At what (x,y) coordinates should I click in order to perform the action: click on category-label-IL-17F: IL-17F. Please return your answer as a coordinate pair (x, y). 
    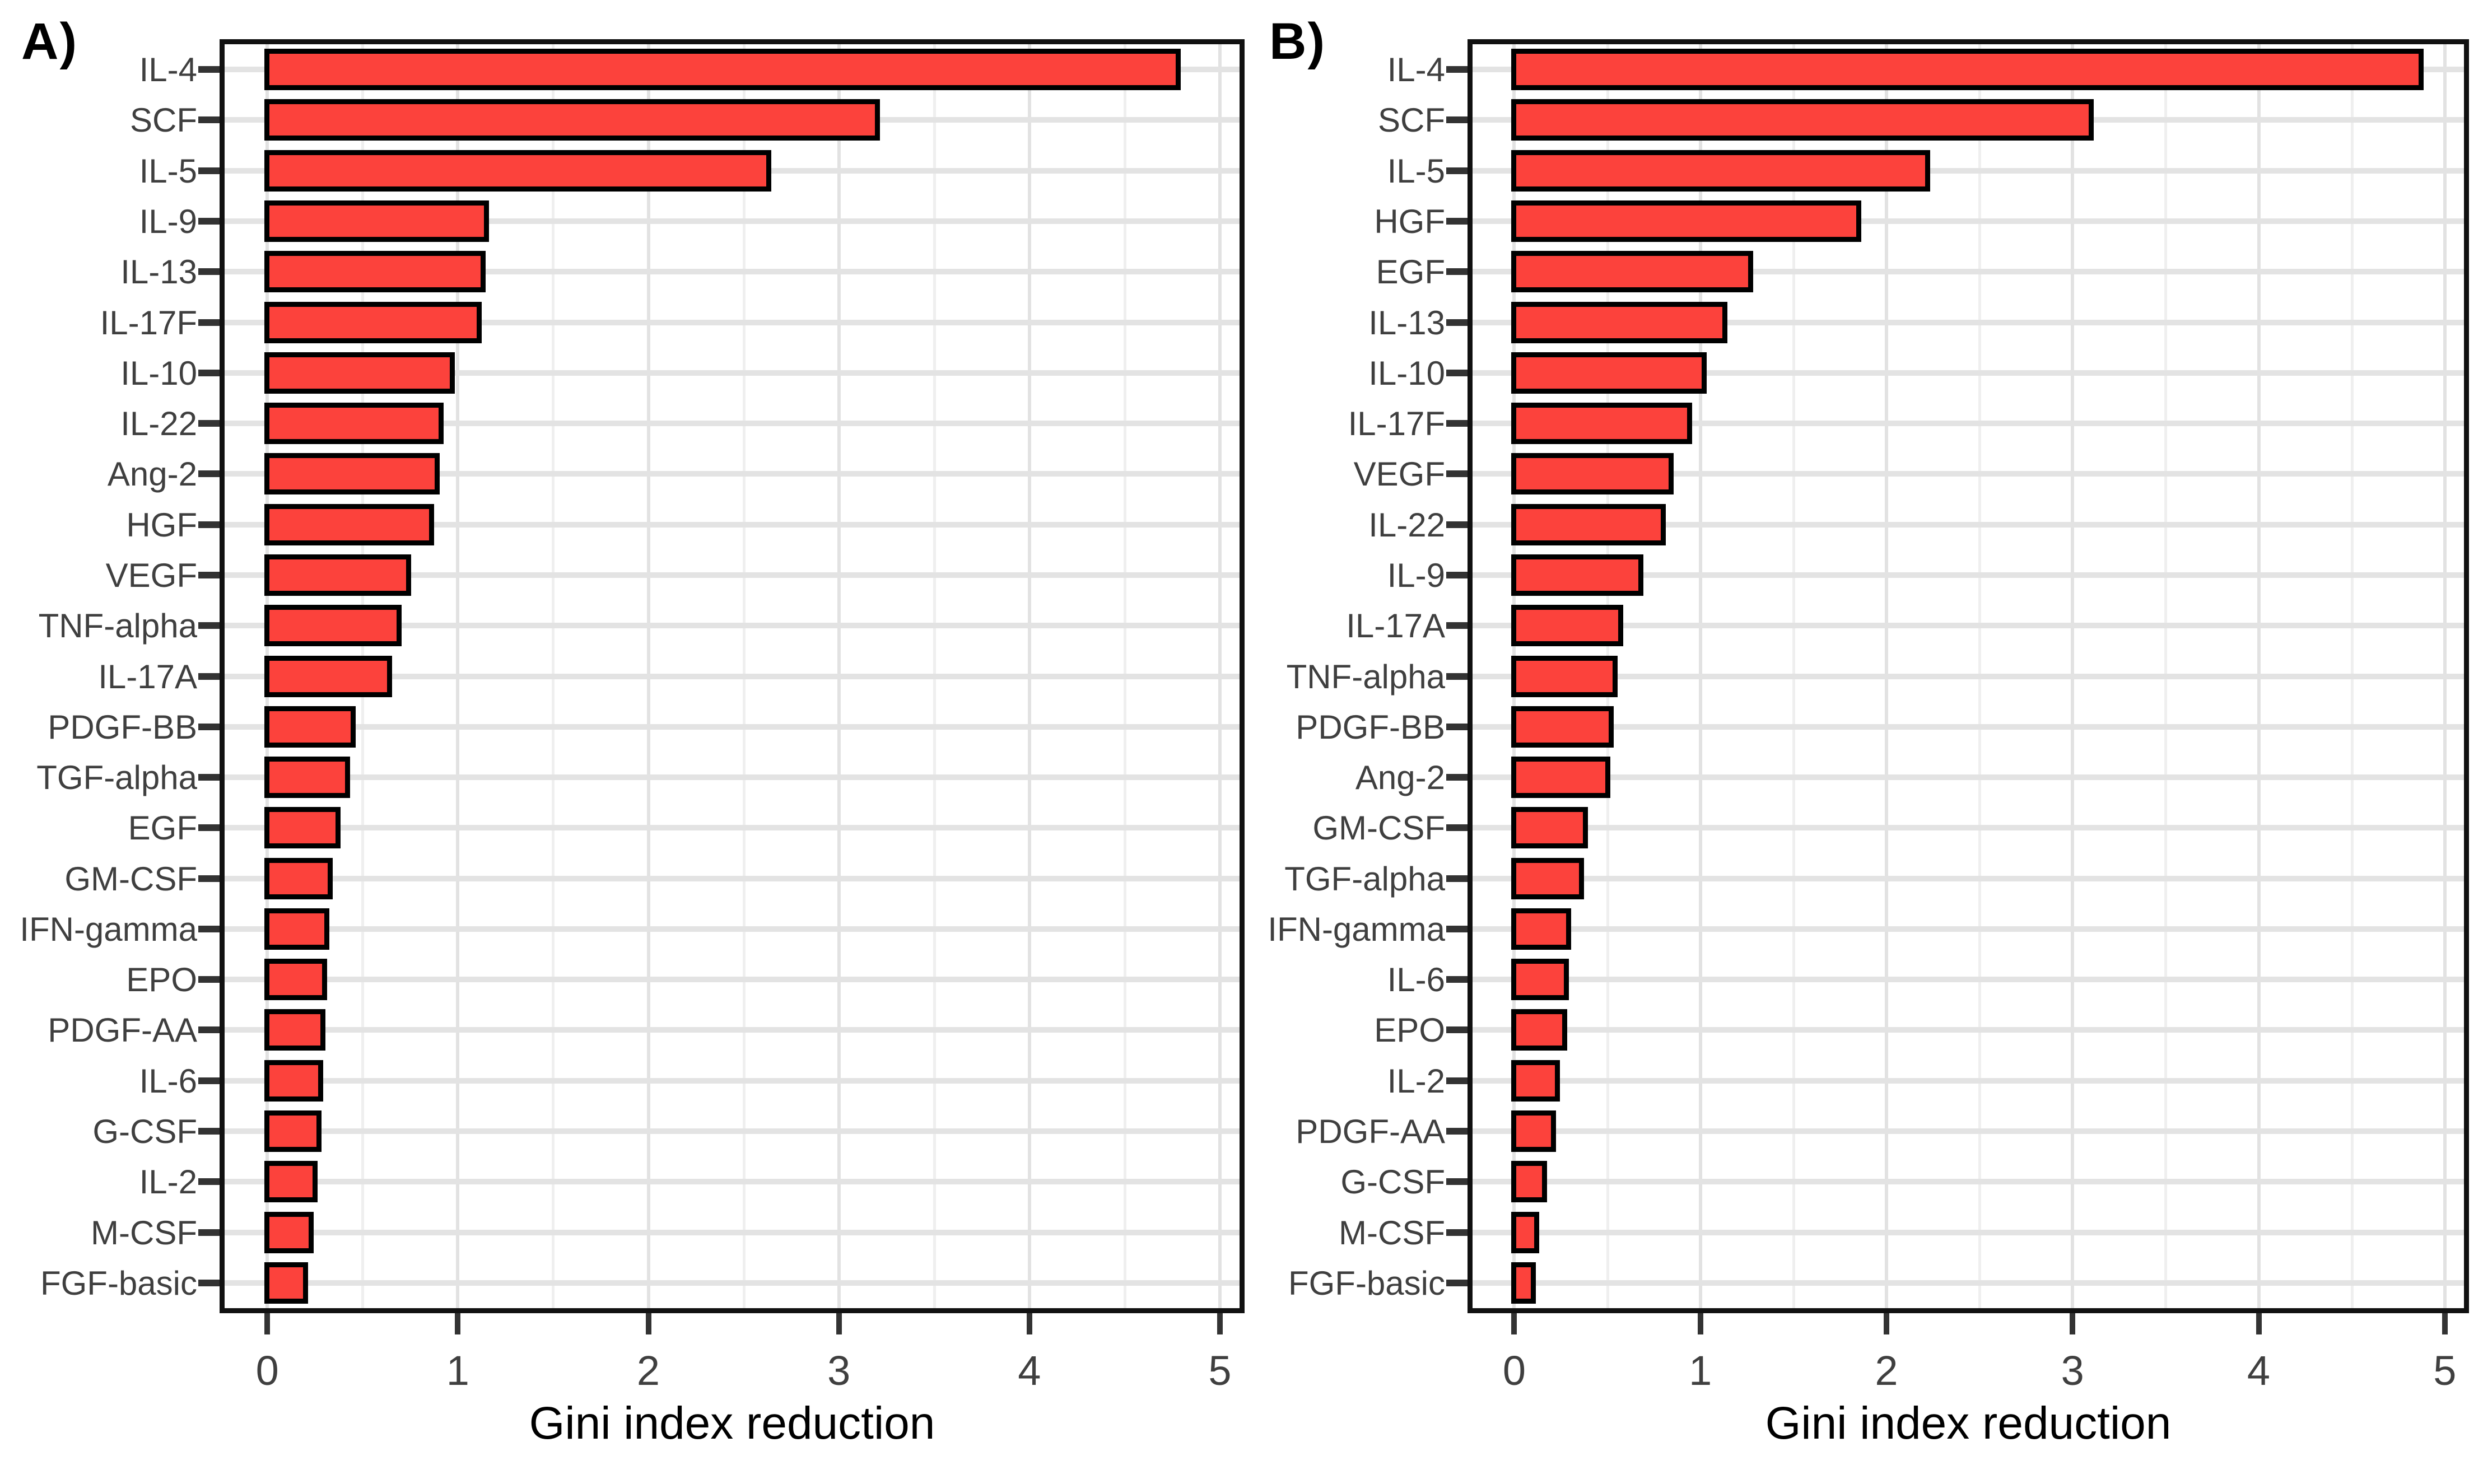
    Looking at the image, I should click on (148, 323).